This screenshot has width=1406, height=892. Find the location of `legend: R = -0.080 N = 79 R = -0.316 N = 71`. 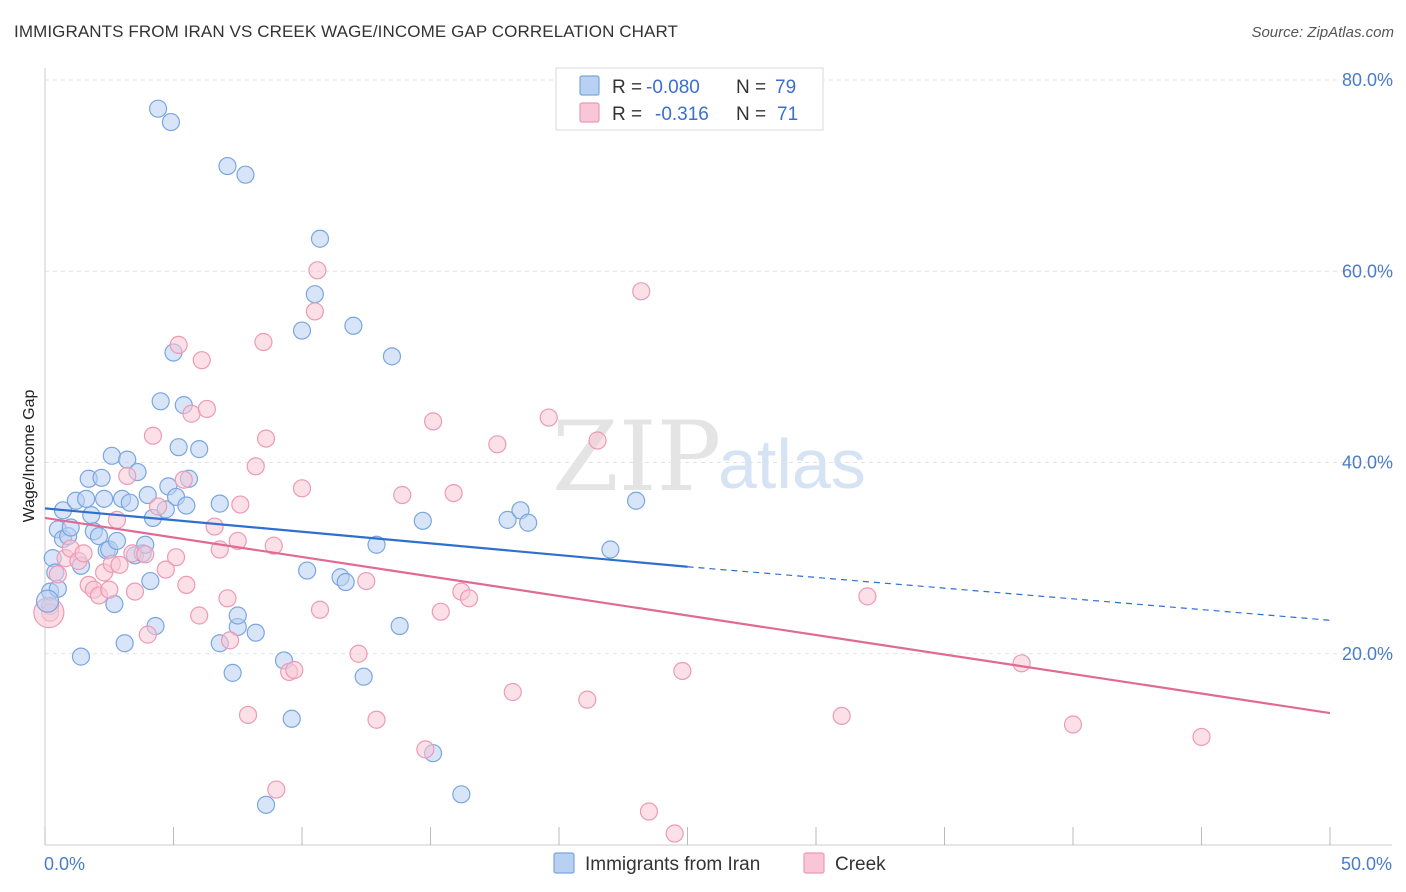

legend: R = -0.080 N = 79 R = -0.316 N = 71 is located at coordinates (689, 99).